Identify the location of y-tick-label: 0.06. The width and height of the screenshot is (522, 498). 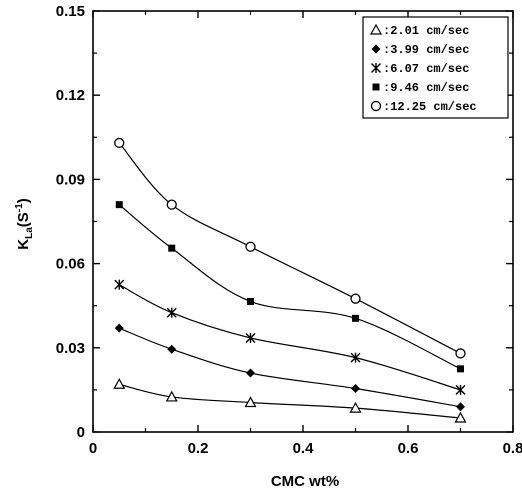
(70, 264).